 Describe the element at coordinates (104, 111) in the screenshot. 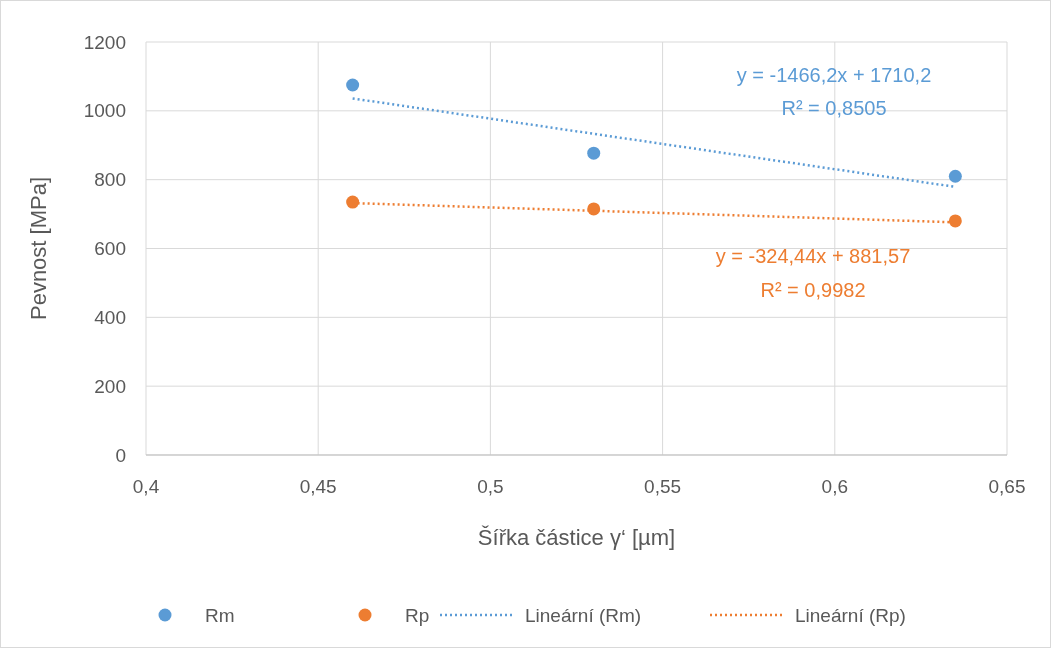

I see `y-tick-label: 1000` at that location.